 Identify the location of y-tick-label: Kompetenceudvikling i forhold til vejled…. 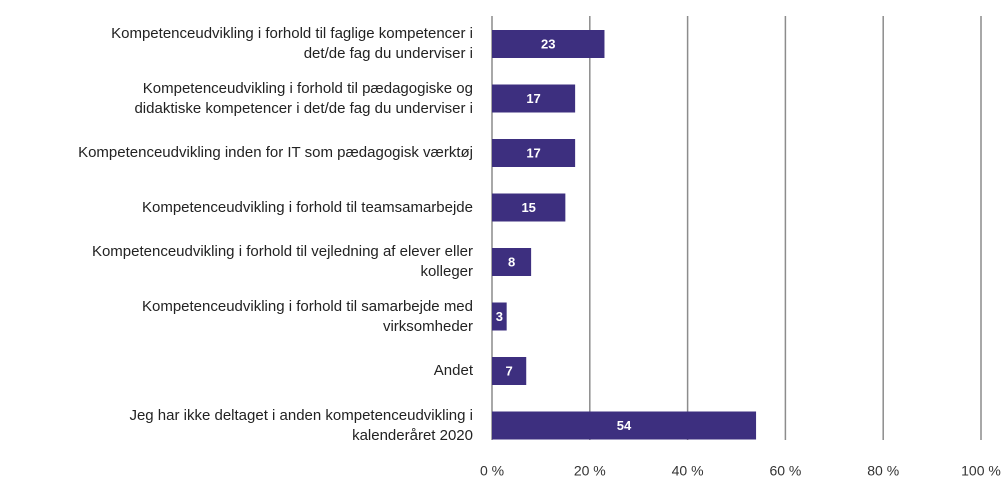
(282, 261).